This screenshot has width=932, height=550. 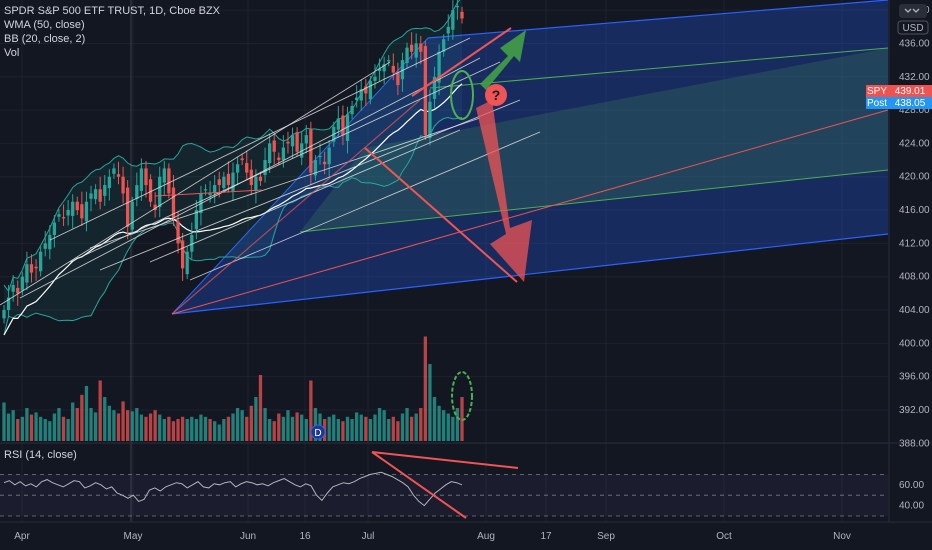 I want to click on price-tick-label: 424.00, so click(x=914, y=143).